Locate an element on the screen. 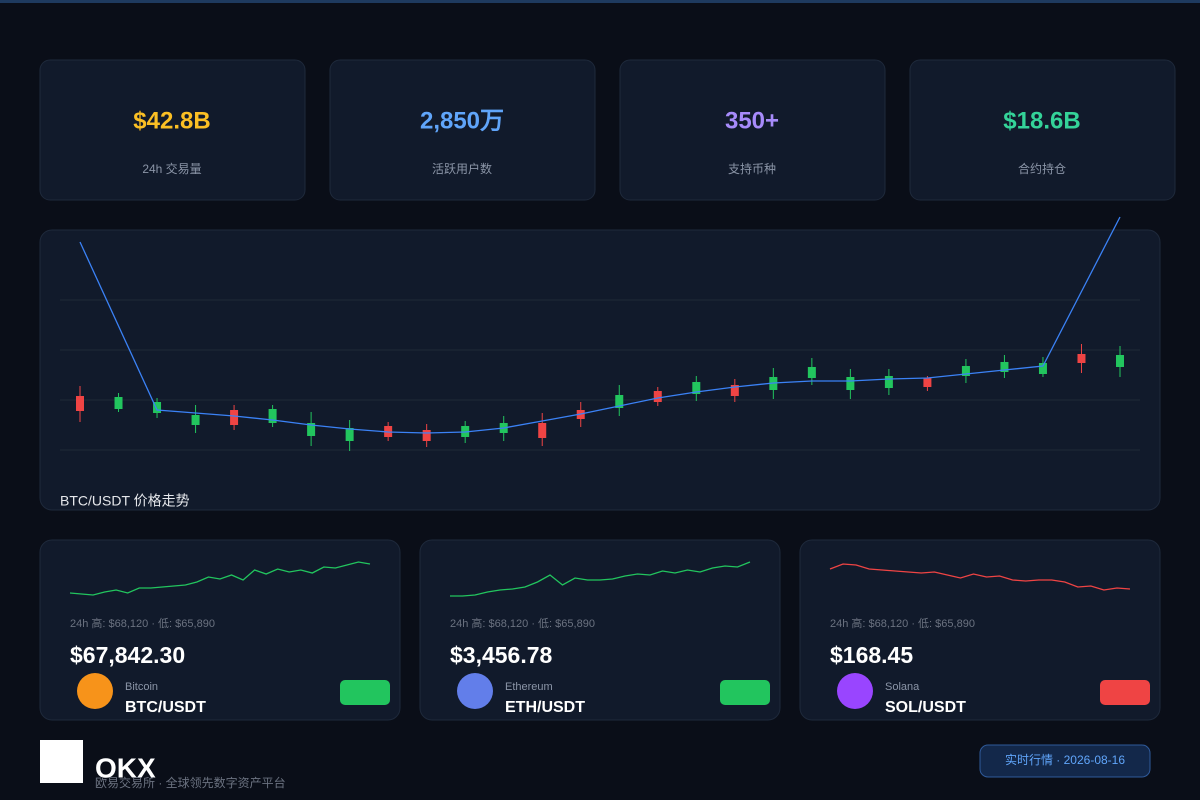 This screenshot has height=800, width=1200. chart-title: BTC/USDT 价格走势 is located at coordinates (125, 501).